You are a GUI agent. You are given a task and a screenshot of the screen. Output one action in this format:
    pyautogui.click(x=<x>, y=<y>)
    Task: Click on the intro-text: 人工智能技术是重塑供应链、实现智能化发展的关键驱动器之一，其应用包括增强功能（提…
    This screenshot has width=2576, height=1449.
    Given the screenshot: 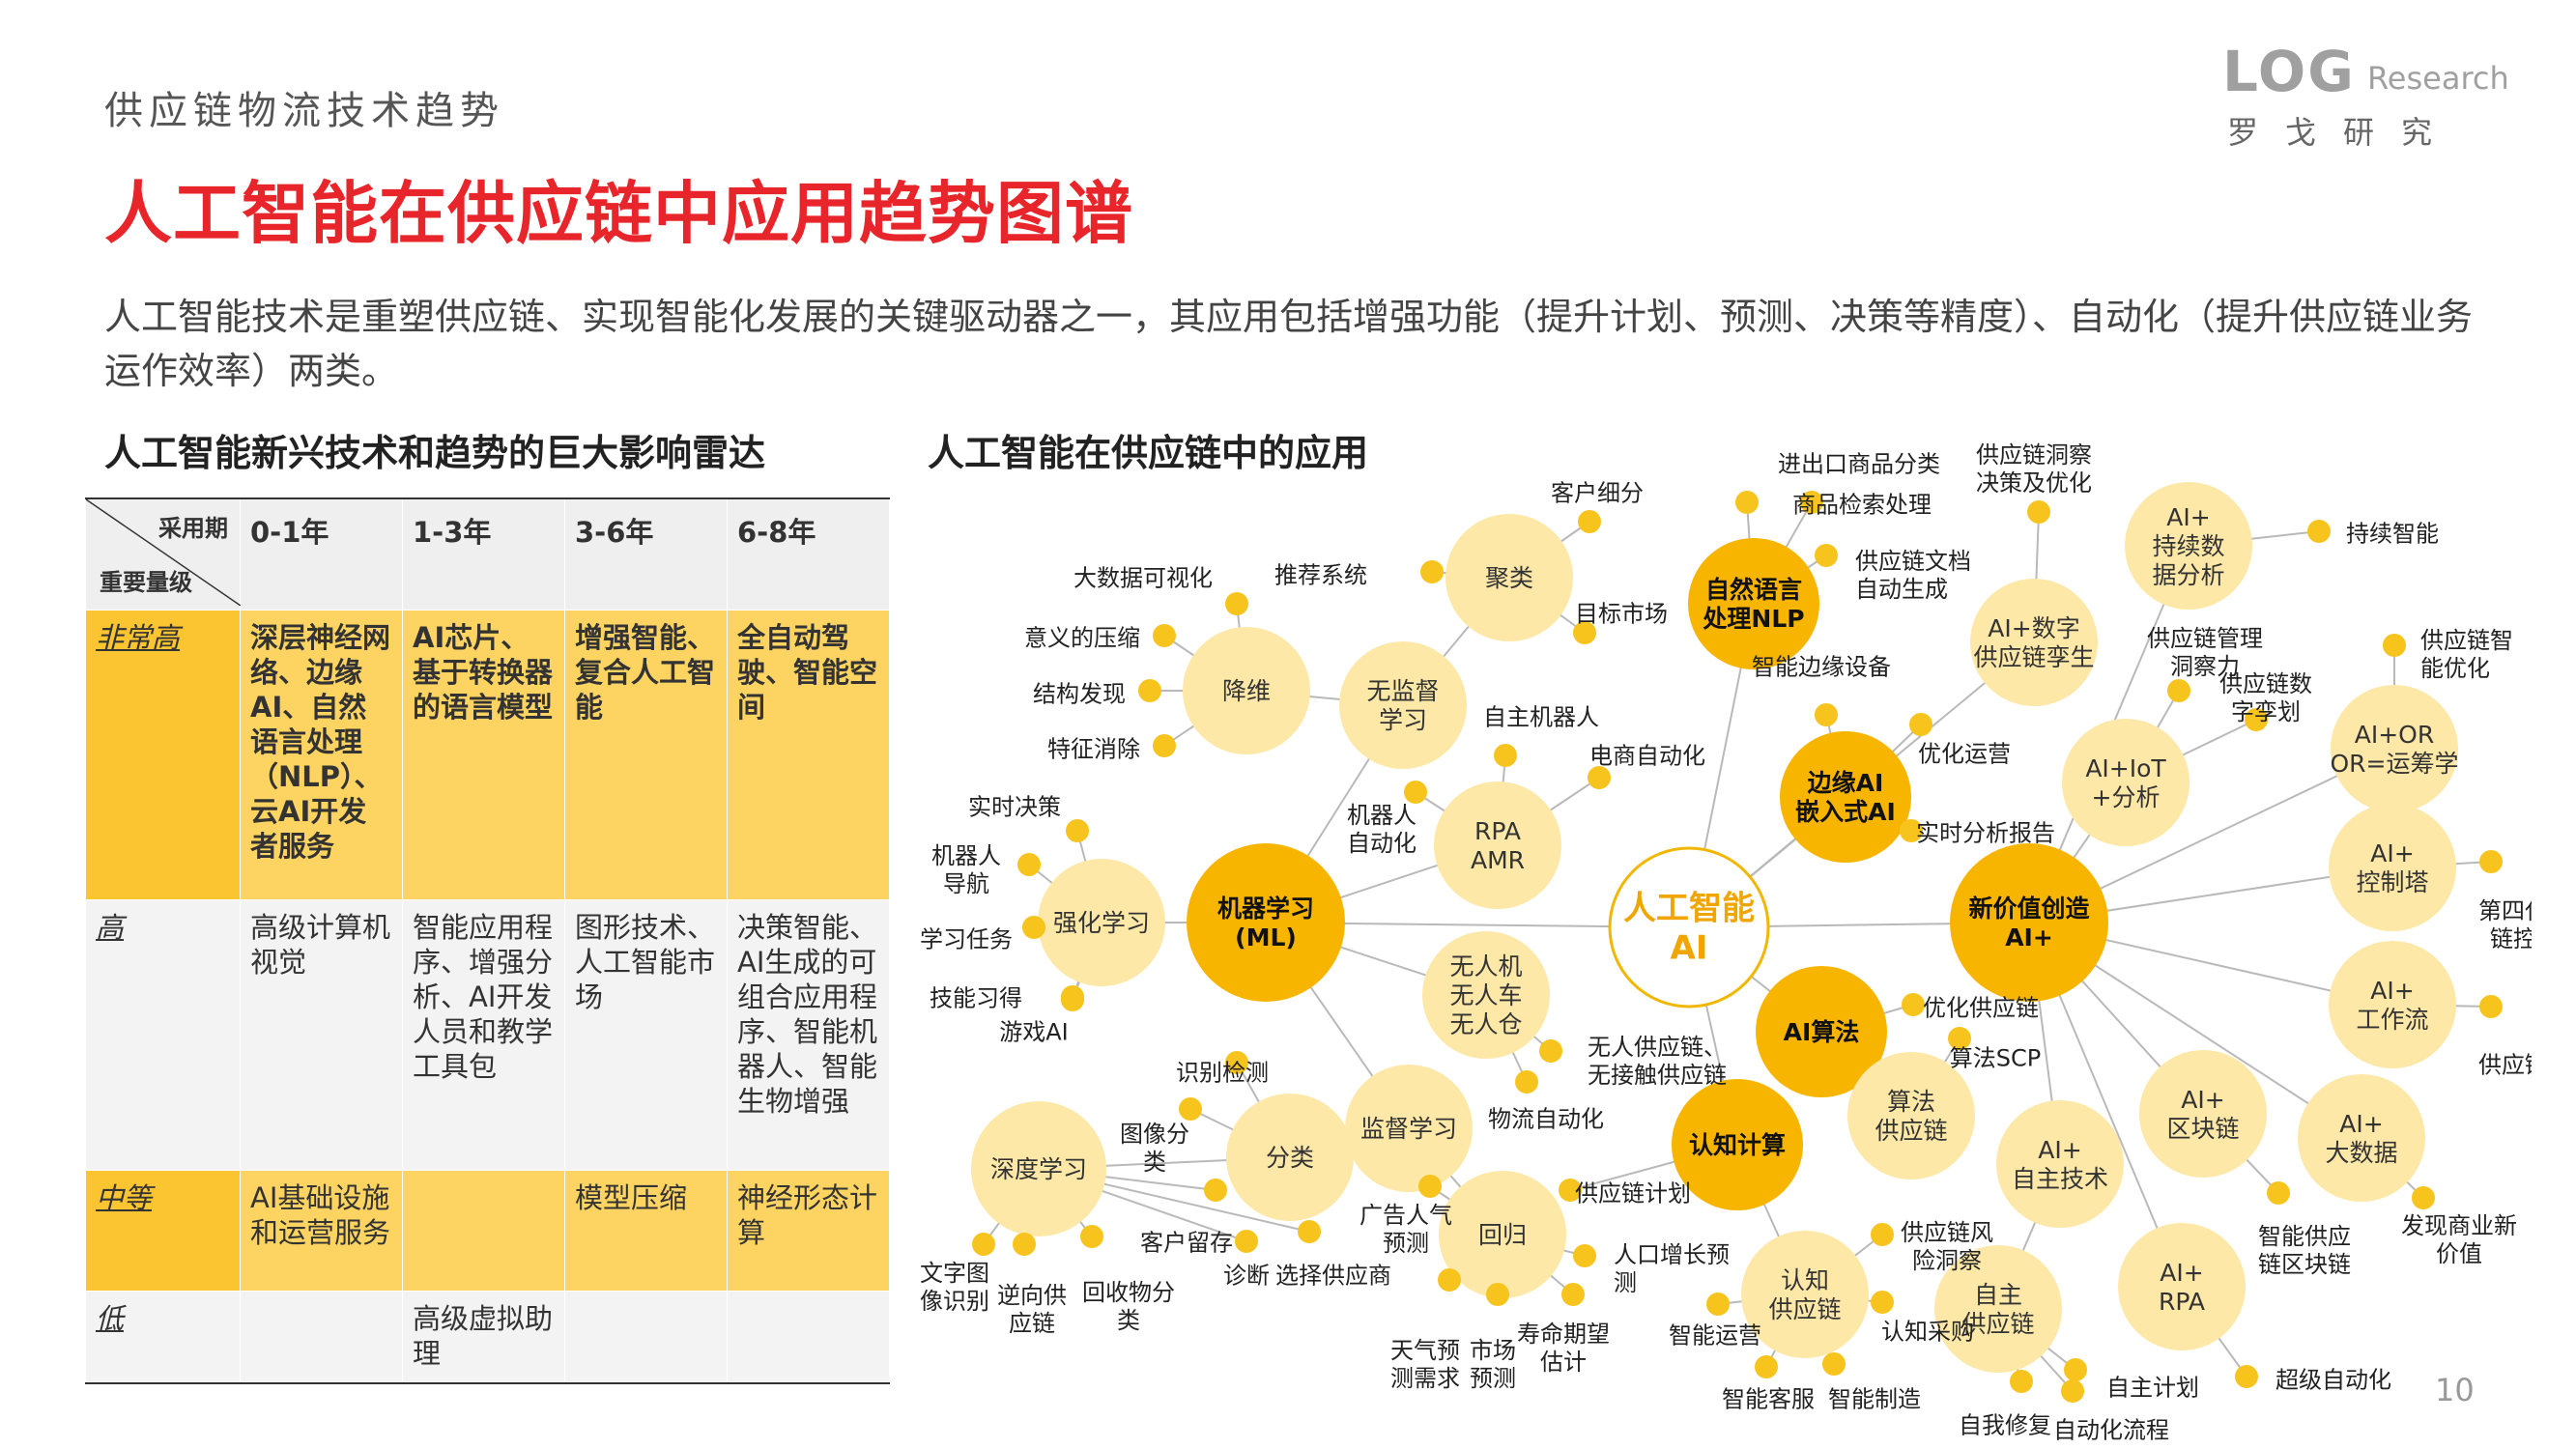 What is the action you would take?
    pyautogui.click(x=1289, y=344)
    